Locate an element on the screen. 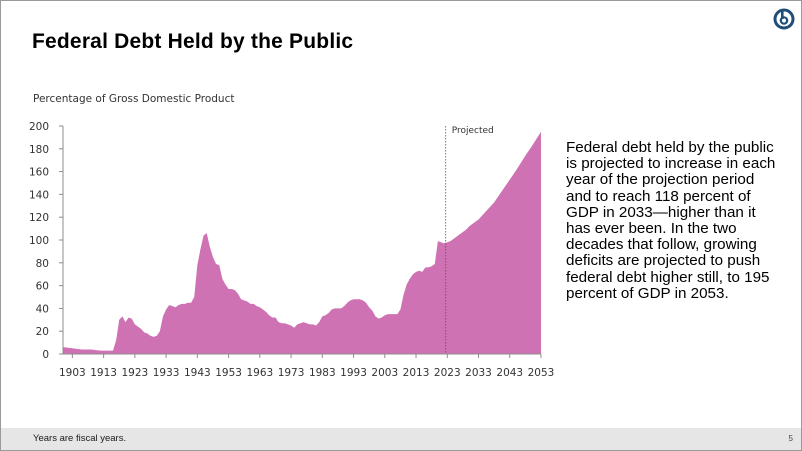 The height and width of the screenshot is (451, 802). x-tick-label-2043: 2043 is located at coordinates (509, 373).